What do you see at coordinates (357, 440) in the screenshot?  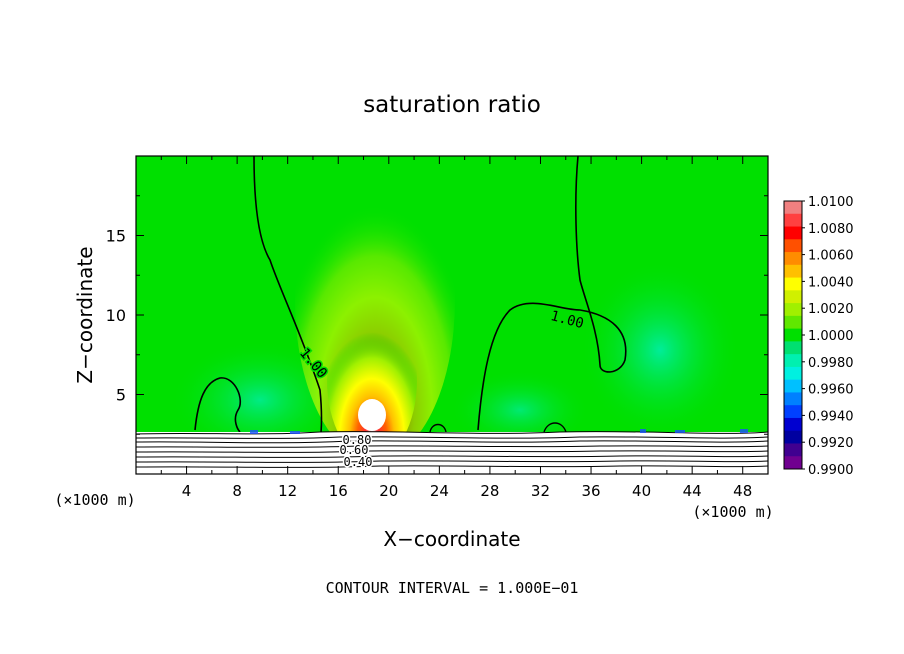 I see `contour-label: 0.80` at bounding box center [357, 440].